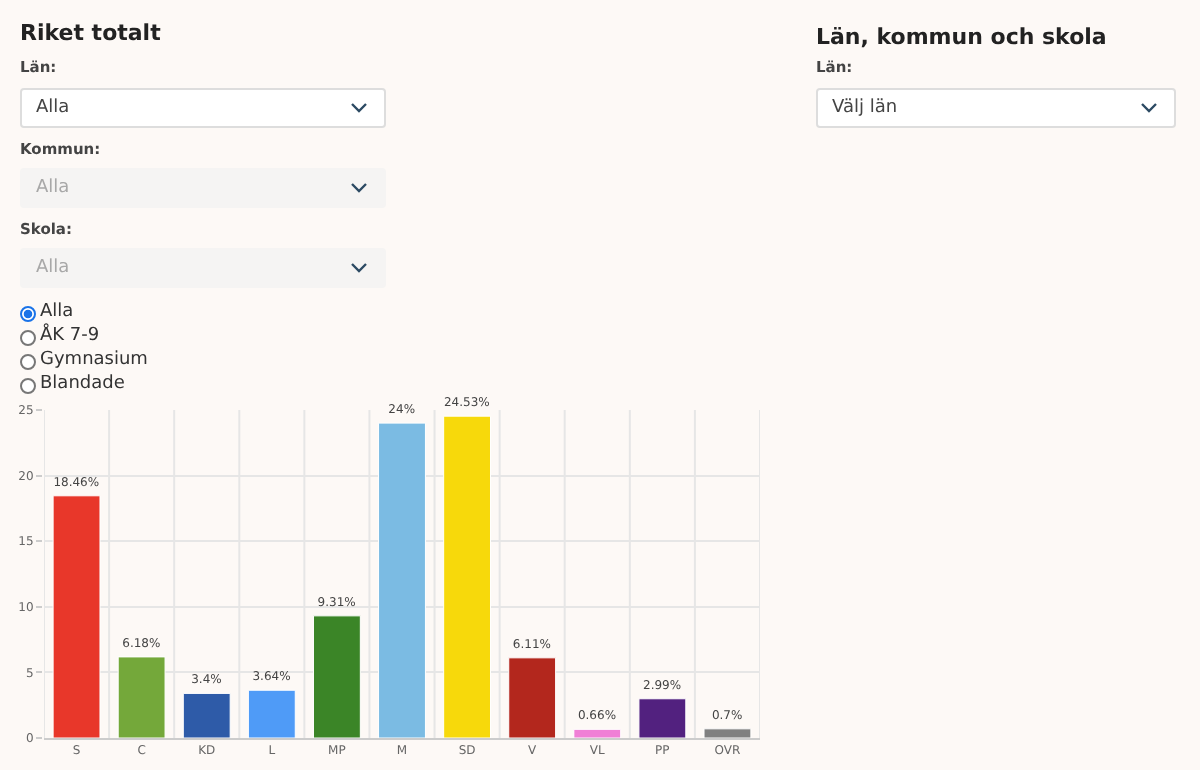 The image size is (1200, 770). Describe the element at coordinates (70, 336) in the screenshot. I see `text: ÅK 7-9` at that location.